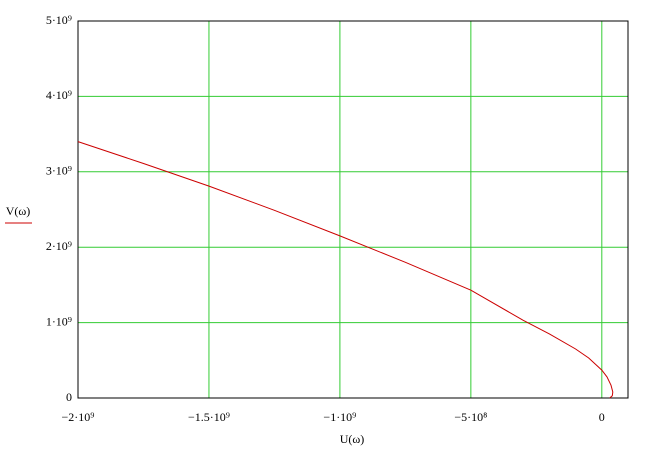  What do you see at coordinates (69, 397) in the screenshot?
I see `y-tick-label: 0` at bounding box center [69, 397].